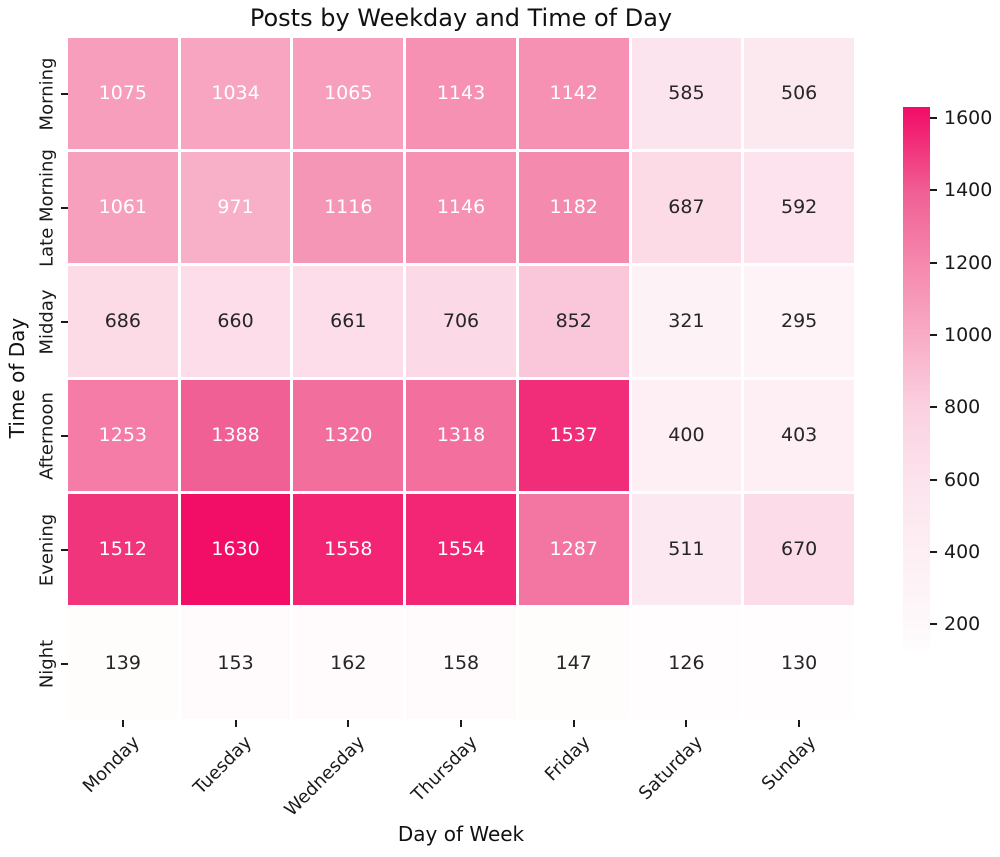 This screenshot has height=857, width=1000. I want to click on heatmap-cell: 158, so click(461, 663).